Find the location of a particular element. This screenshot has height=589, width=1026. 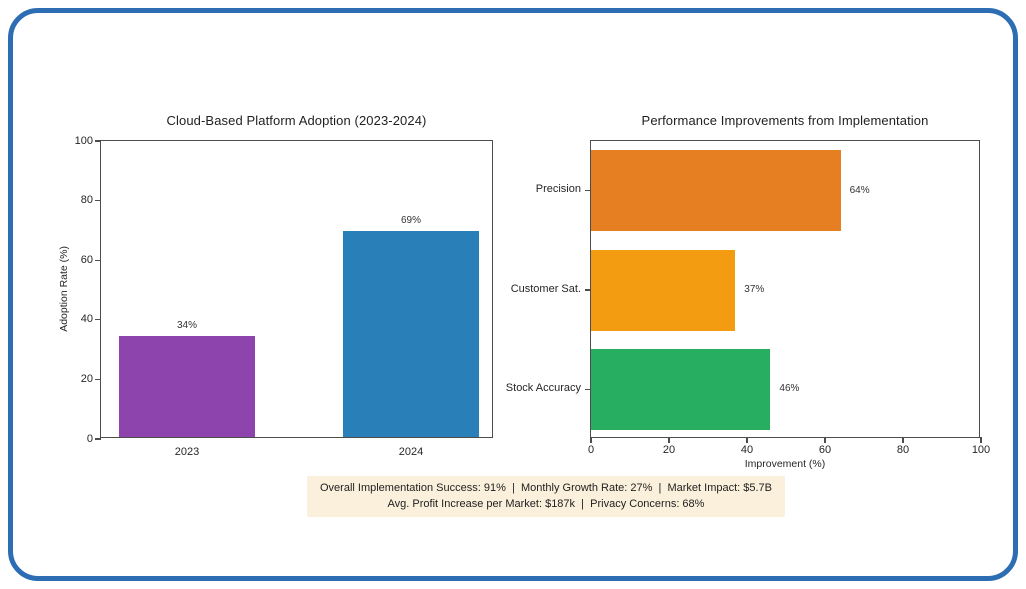

y-category-label: Stock Accuracy is located at coordinates (543, 387).